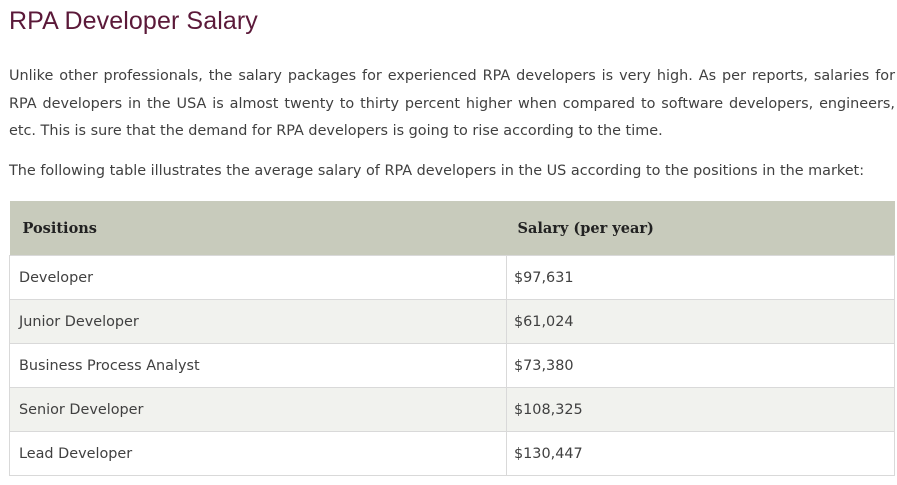 Image resolution: width=897 pixels, height=485 pixels. What do you see at coordinates (700, 409) in the screenshot?
I see `salary-cell: $108,325` at bounding box center [700, 409].